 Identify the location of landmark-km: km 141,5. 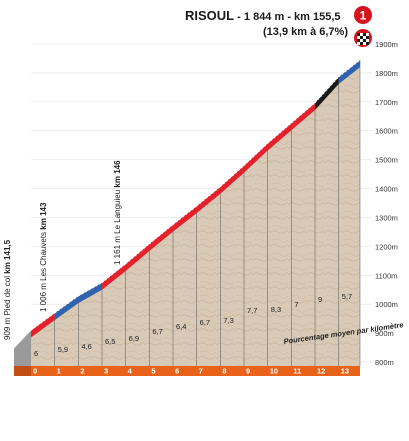
(7, 256).